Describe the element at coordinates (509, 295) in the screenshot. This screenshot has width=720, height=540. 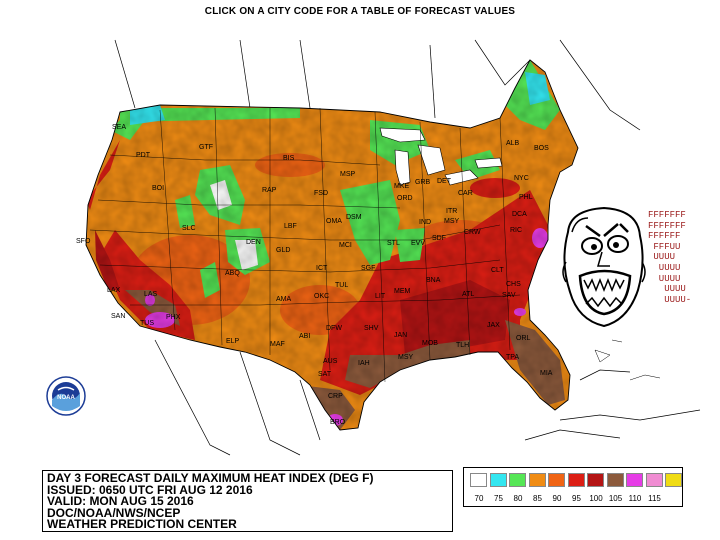
I see `city-code-sav: SAV` at that location.